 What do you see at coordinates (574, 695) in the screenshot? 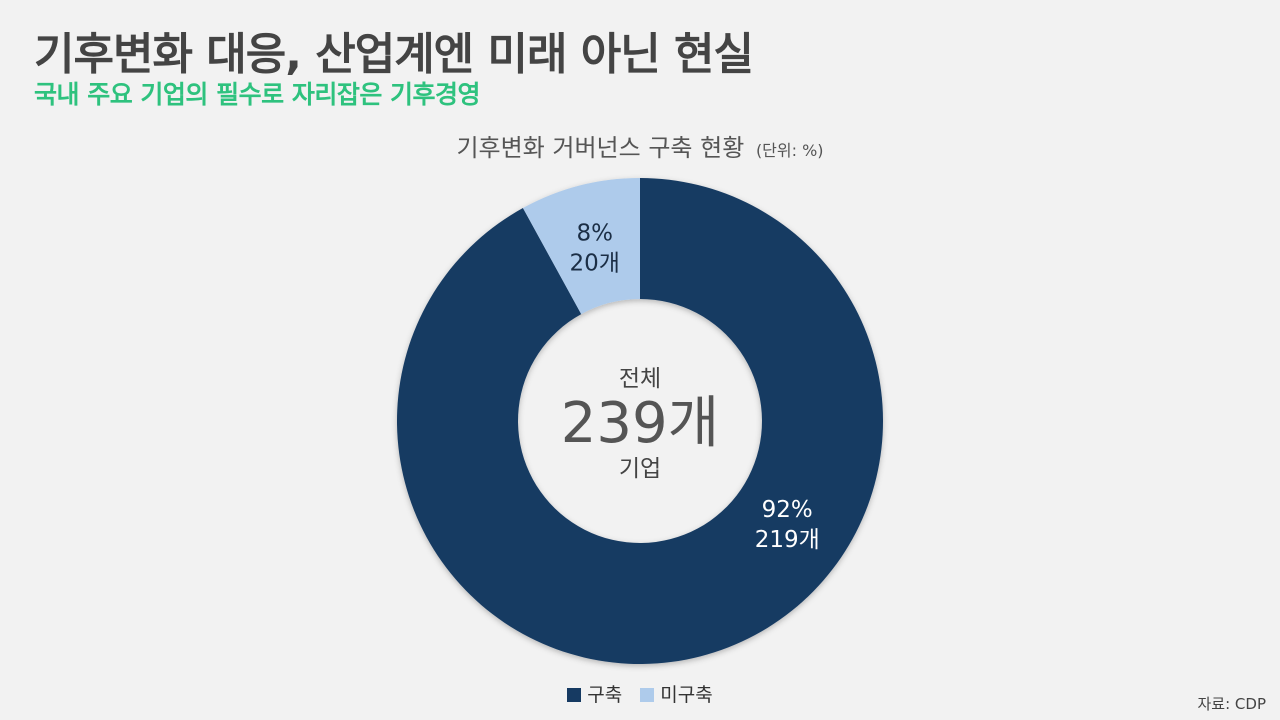
I see `legend-swatch-built` at bounding box center [574, 695].